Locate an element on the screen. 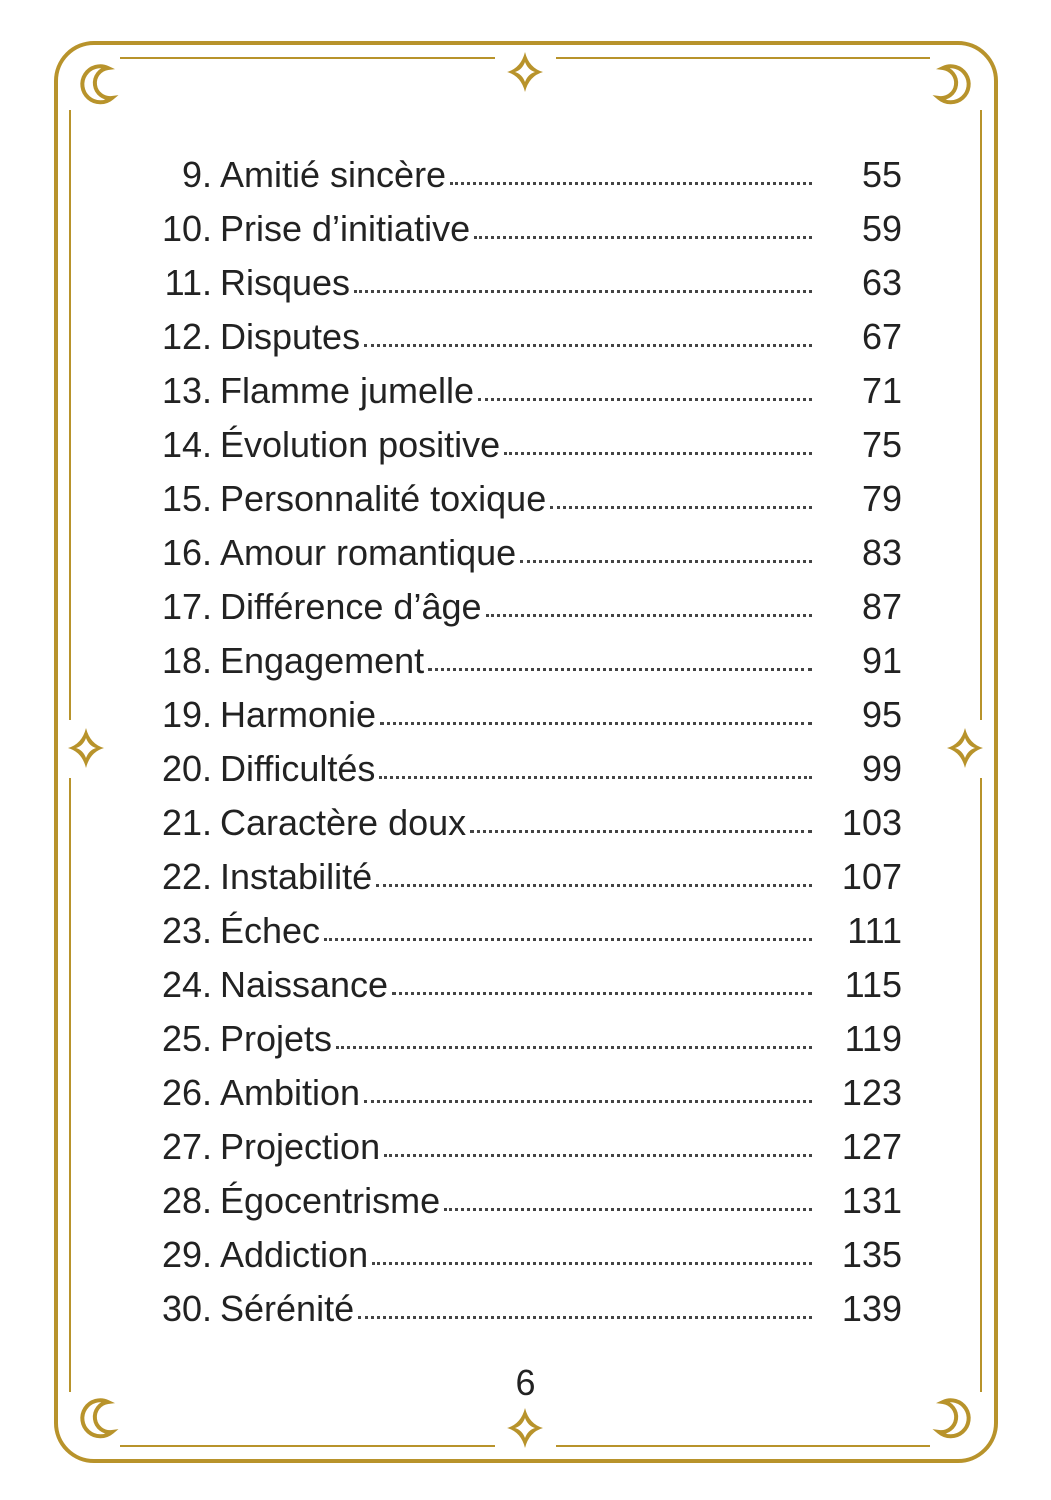 The width and height of the screenshot is (1051, 1500). entry-page: 83 is located at coordinates (881, 552).